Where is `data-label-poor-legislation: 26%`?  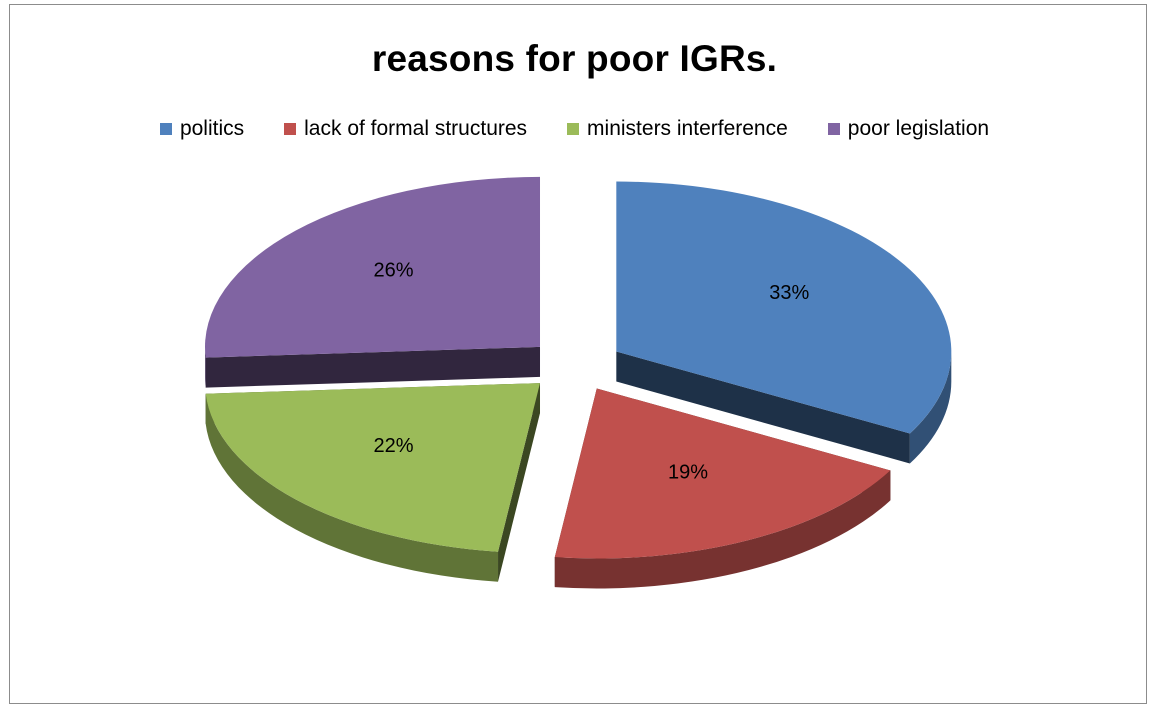 data-label-poor-legislation: 26% is located at coordinates (393, 270).